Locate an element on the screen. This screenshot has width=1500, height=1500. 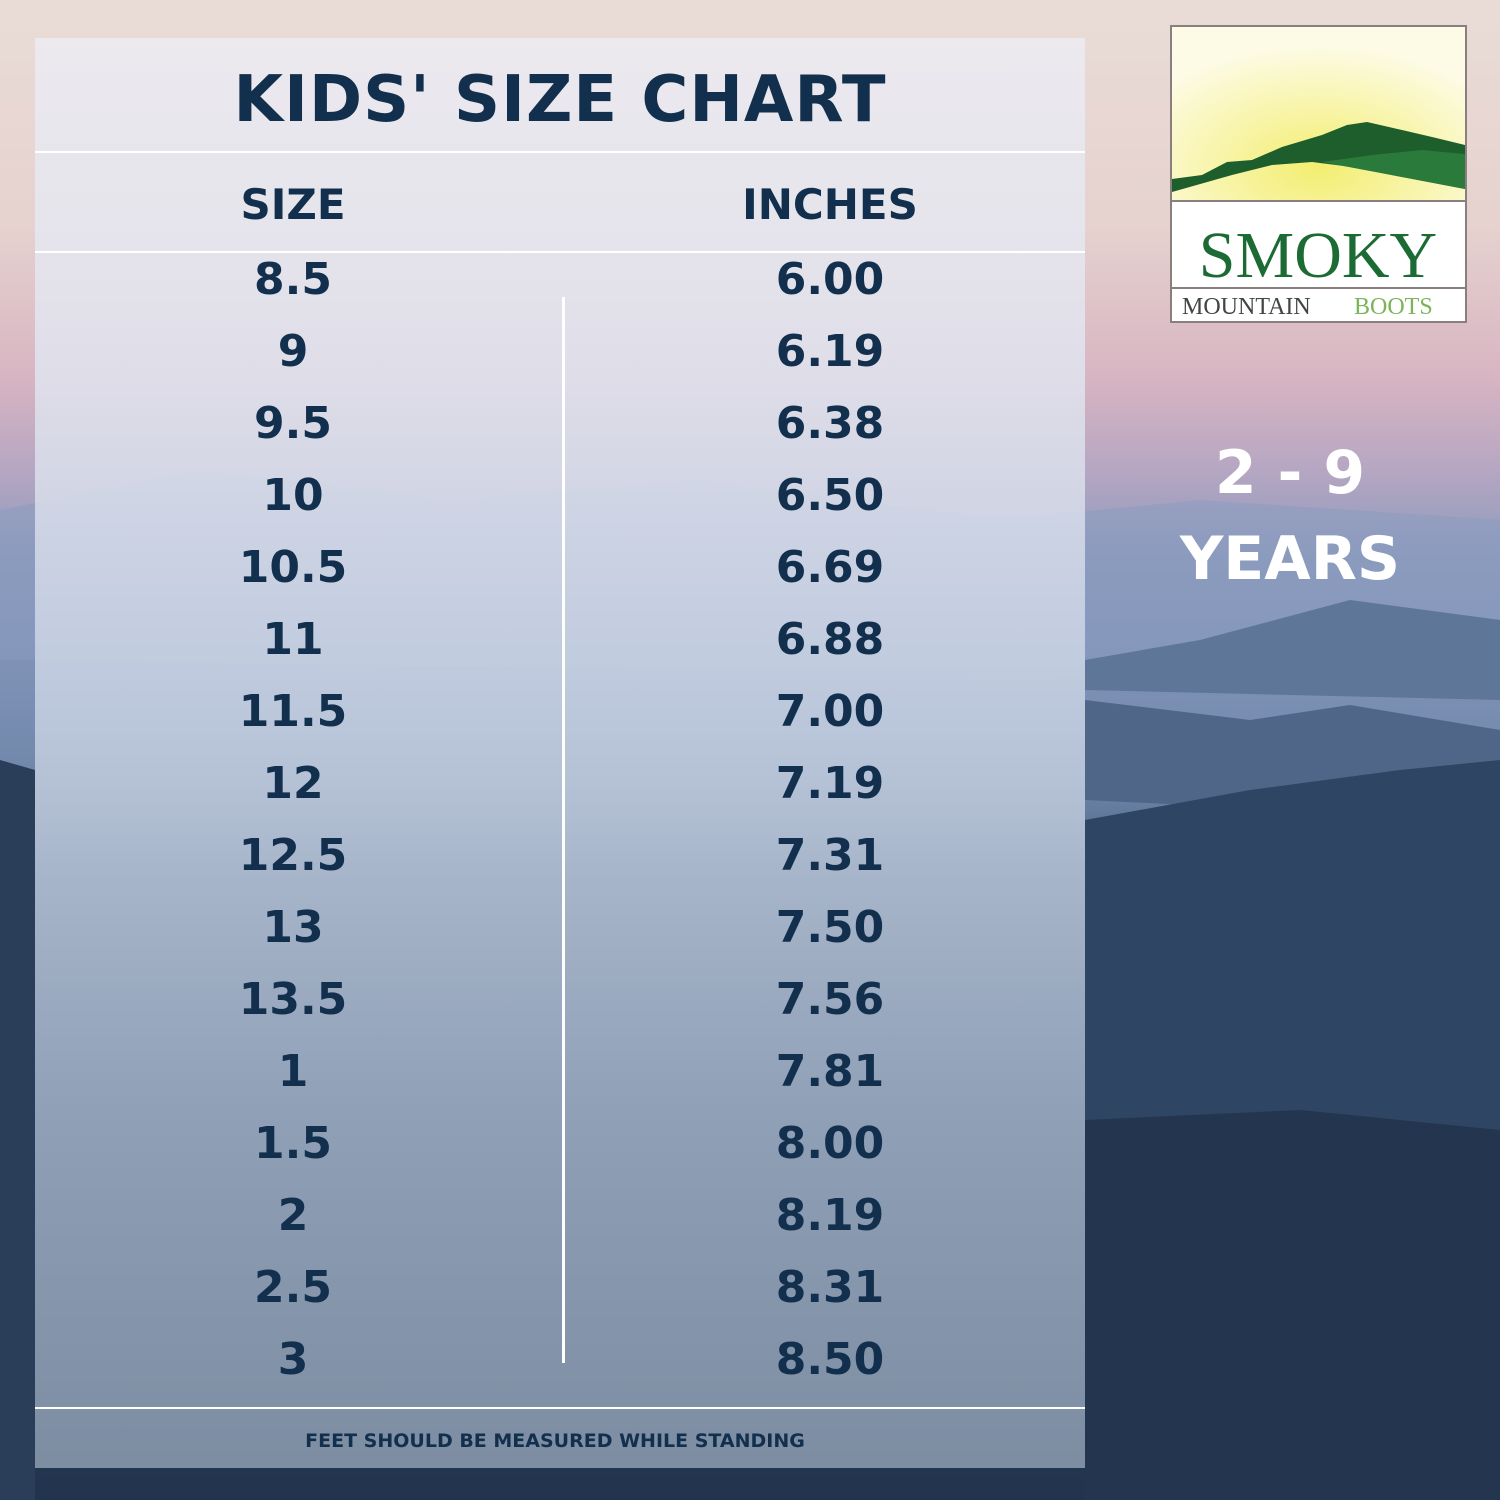
size-cell: 13 is located at coordinates (293, 927).